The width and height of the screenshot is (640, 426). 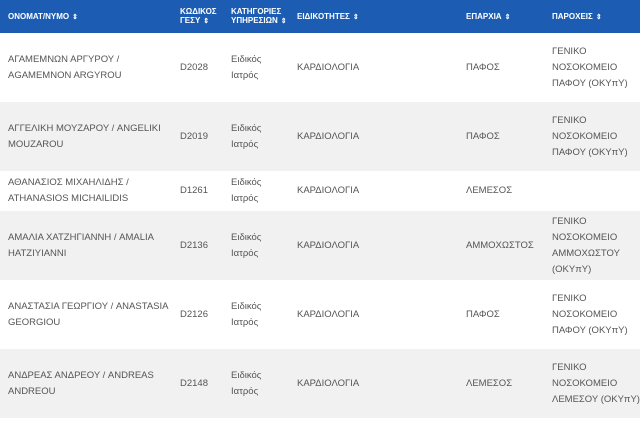 What do you see at coordinates (197, 136) in the screenshot?
I see `cell-code: D2019` at bounding box center [197, 136].